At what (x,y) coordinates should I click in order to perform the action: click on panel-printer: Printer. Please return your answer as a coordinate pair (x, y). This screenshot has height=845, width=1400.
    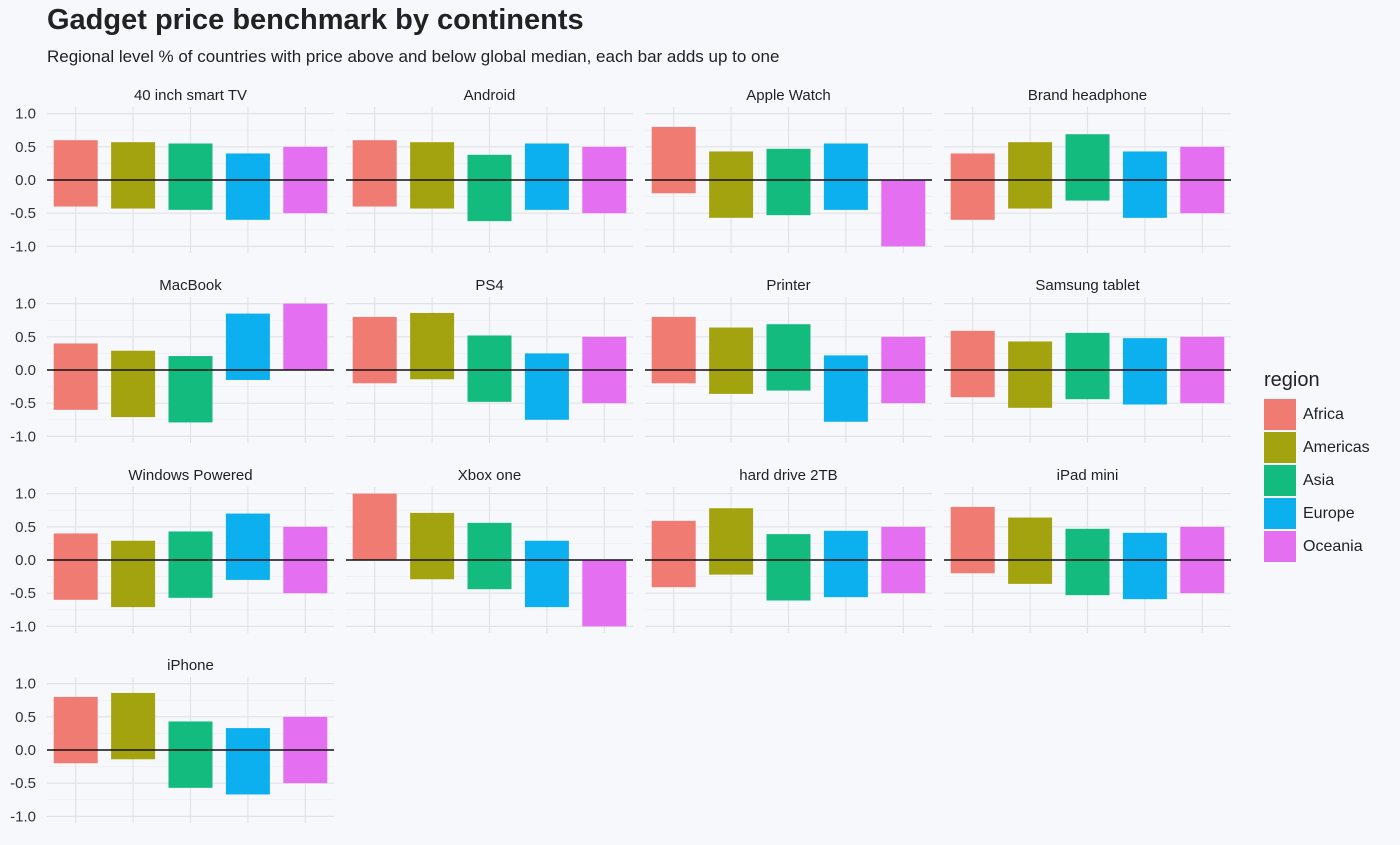
    Looking at the image, I should click on (788, 360).